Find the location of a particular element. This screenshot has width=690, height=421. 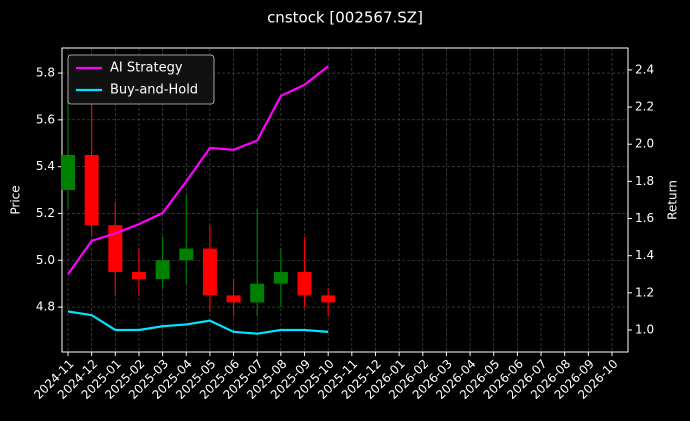

chart-title: cnstock [002567.SZ] is located at coordinates (345, 18).